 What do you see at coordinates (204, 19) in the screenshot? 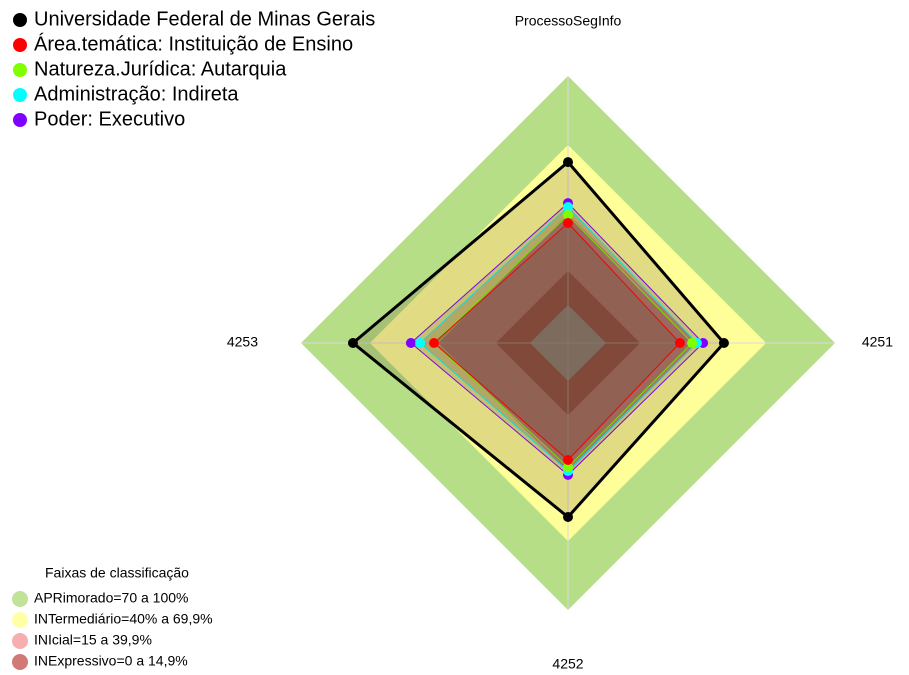
I see `legend-label: Universidade Federal de Minas Gerais` at bounding box center [204, 19].